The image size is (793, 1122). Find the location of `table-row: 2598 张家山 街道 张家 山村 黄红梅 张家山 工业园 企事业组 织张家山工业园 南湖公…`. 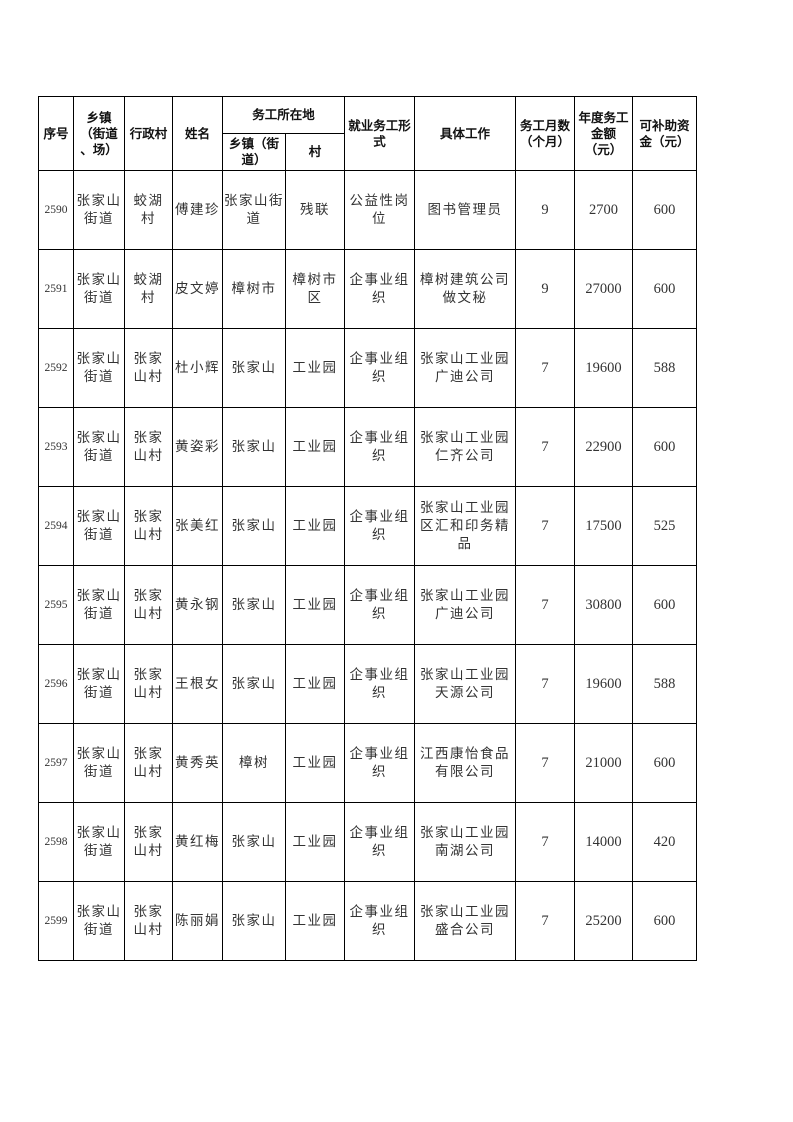

table-row: 2598 张家山 街道 张家 山村 黄红梅 张家山 工业园 企事业组 织张家山工业园 南湖公… is located at coordinates (368, 842).